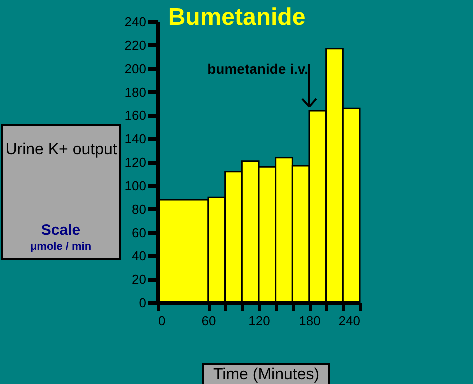  I want to click on chart-title: Bumetanide, so click(237, 17).